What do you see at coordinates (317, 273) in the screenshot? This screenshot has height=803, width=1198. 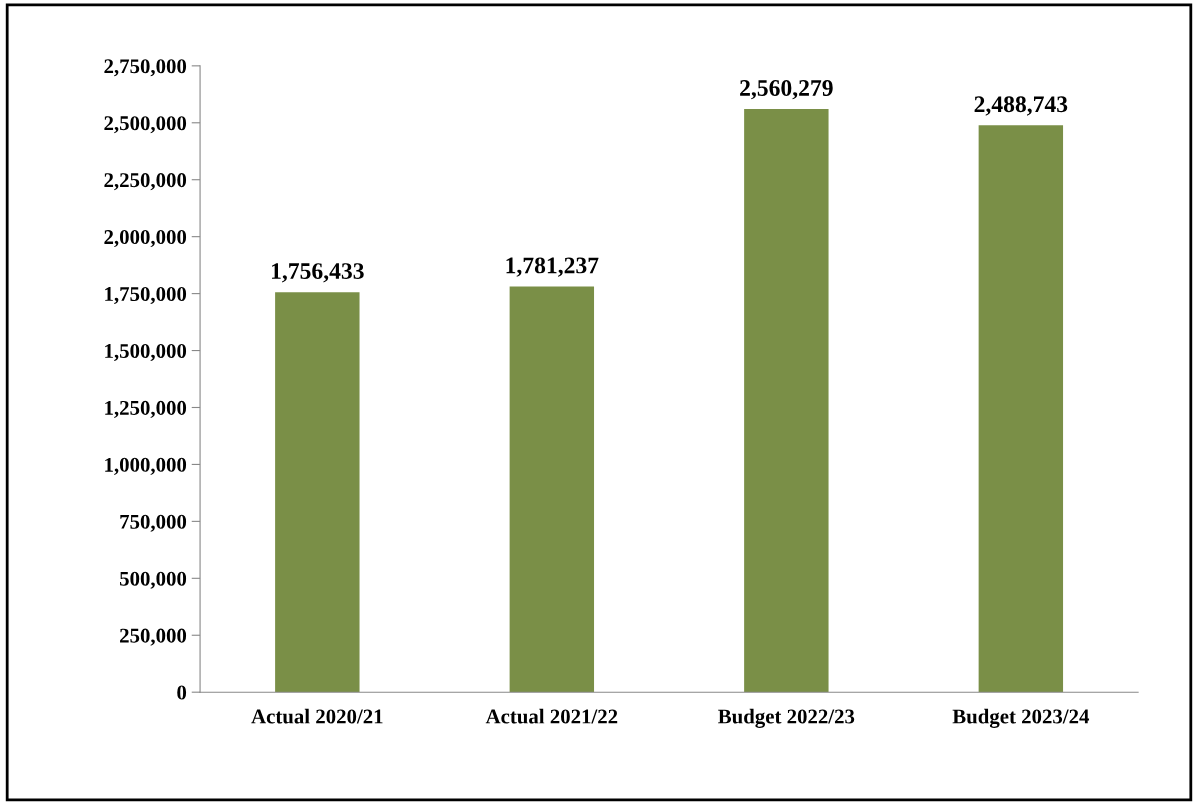 I see `data-label: 1,756,433` at bounding box center [317, 273].